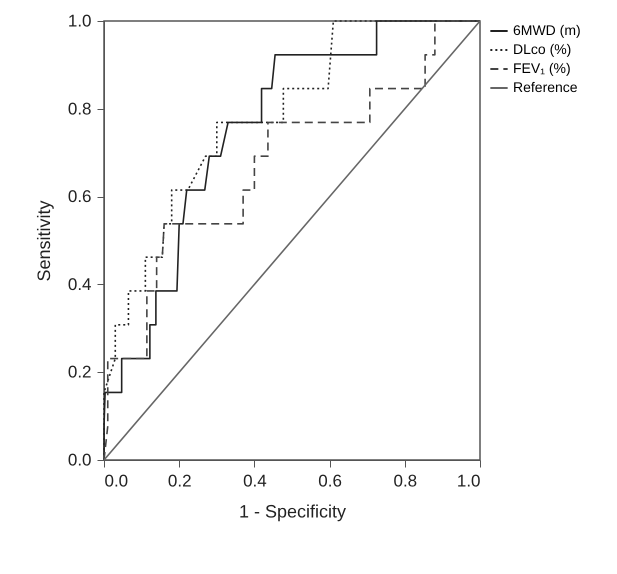 The height and width of the screenshot is (574, 617). What do you see at coordinates (545, 87) in the screenshot?
I see `legend-label: Reference` at bounding box center [545, 87].